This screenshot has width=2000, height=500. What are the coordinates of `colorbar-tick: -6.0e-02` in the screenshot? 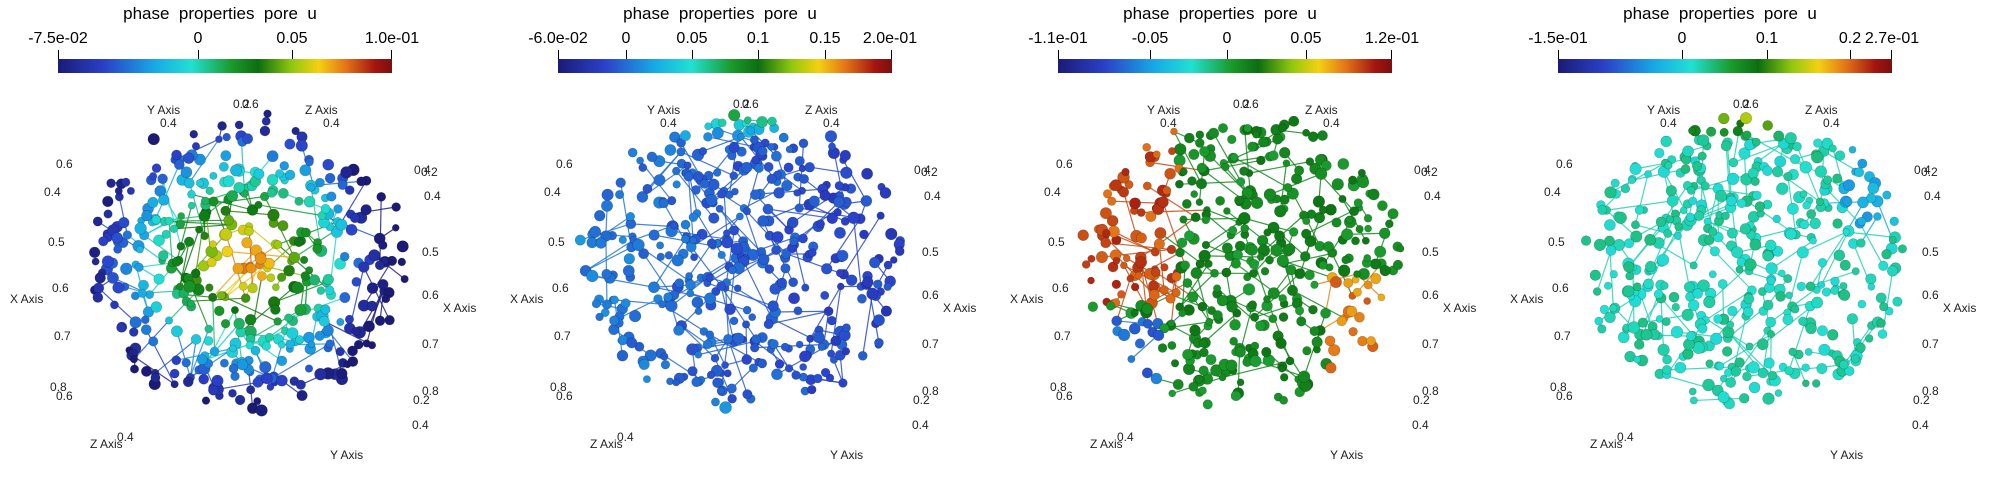 It's located at (558, 38).